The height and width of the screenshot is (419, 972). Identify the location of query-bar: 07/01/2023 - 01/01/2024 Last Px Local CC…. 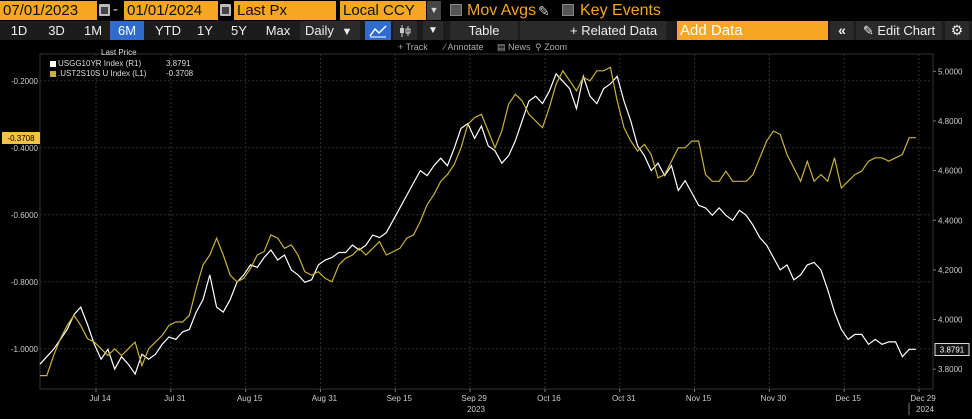
(486, 10).